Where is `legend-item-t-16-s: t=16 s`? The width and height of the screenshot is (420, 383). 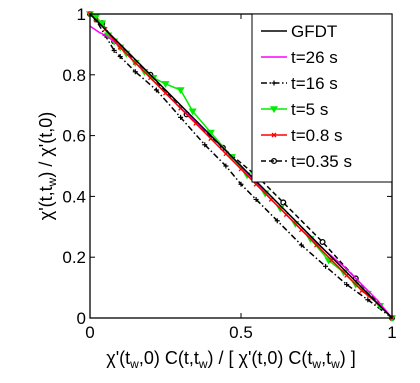
legend-item-t-16-s: t=16 s is located at coordinates (299, 83).